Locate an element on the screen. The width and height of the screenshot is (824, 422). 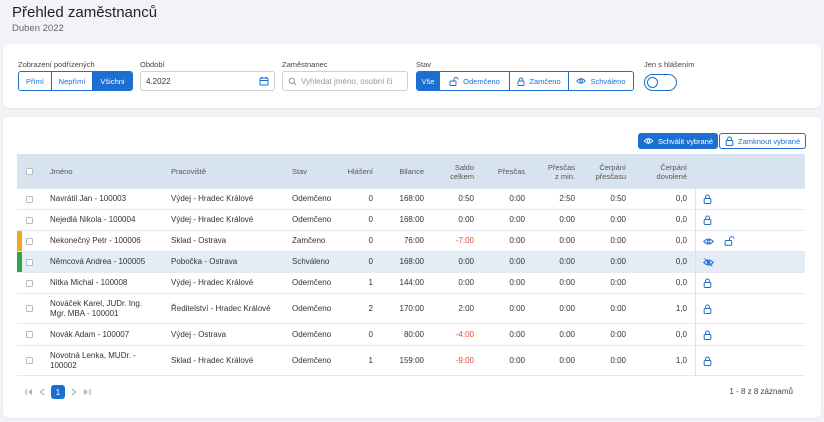
column-header-overtime: Přesčas is located at coordinates (511, 171).